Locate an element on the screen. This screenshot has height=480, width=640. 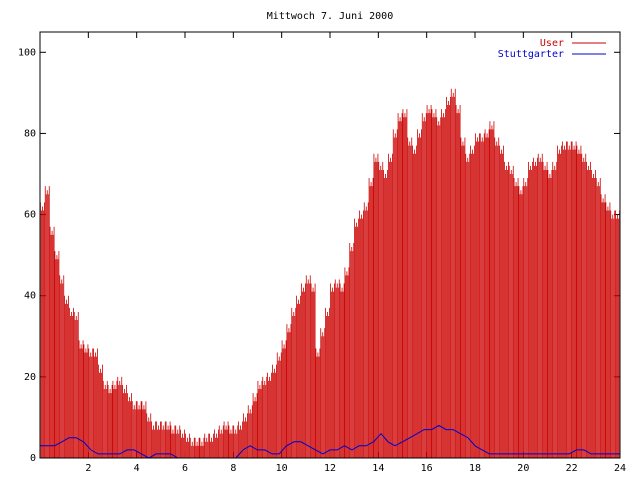
legend: User Stuttgarter is located at coordinates (552, 49).